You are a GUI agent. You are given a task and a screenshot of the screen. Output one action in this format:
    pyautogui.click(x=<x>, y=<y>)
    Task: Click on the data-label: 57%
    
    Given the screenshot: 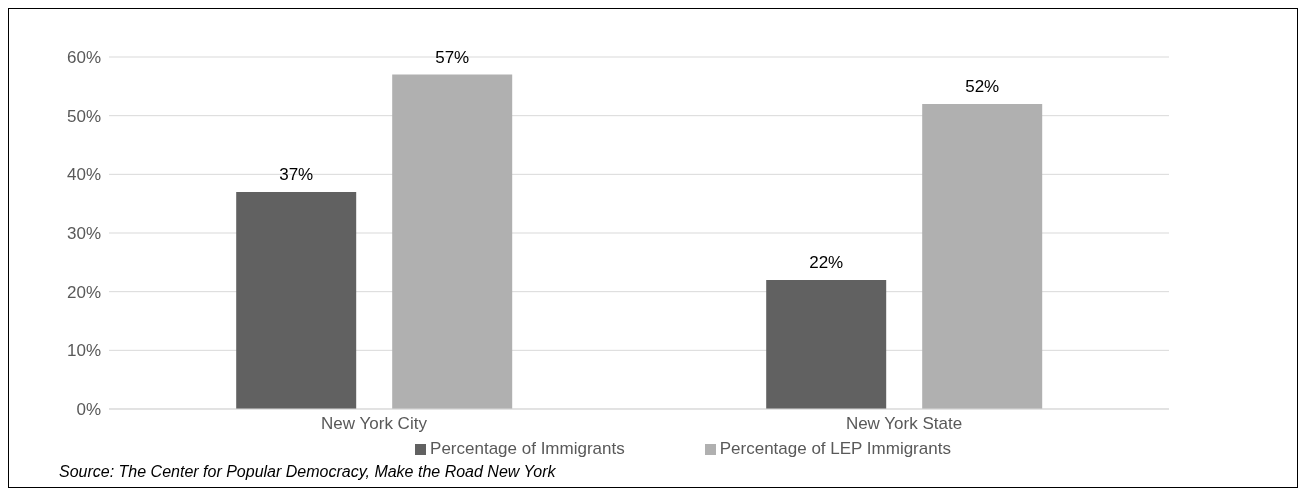 What is the action you would take?
    pyautogui.click(x=452, y=57)
    